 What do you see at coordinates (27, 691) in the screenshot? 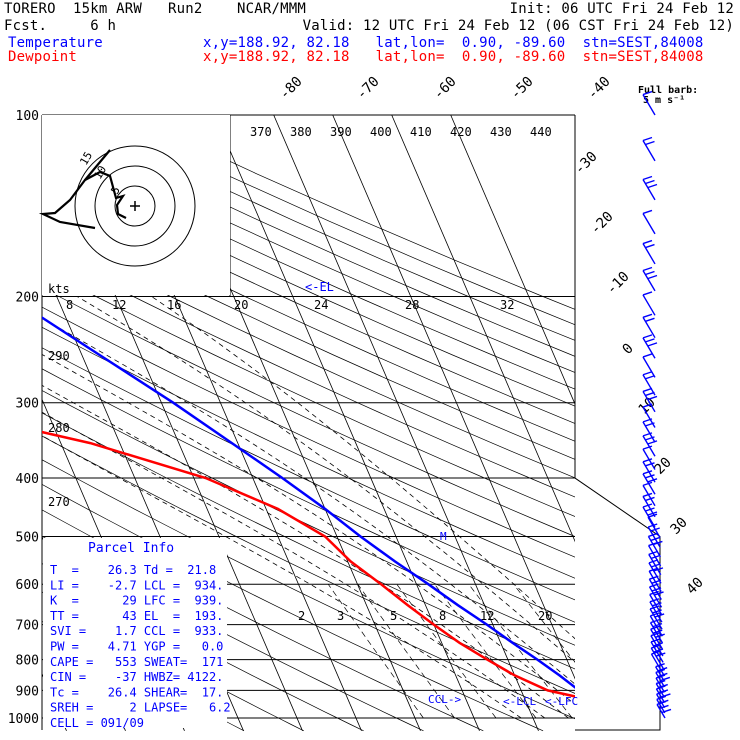
I see `pressure-tick-label: 900` at bounding box center [27, 691].